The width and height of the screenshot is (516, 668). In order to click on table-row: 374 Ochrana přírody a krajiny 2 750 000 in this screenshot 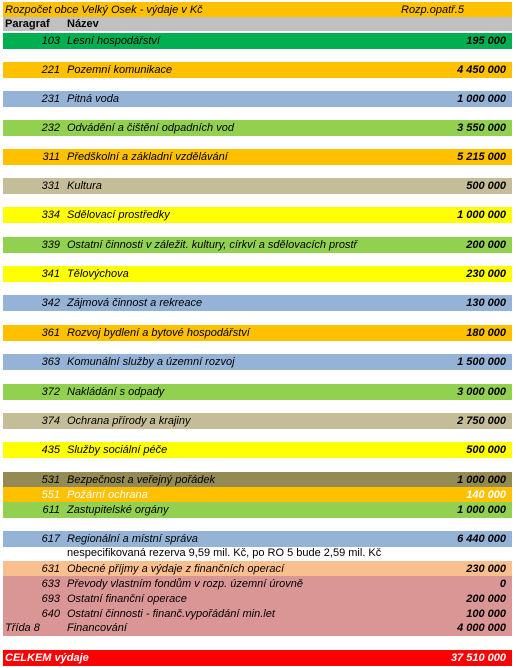, I will do `click(257, 421)`.